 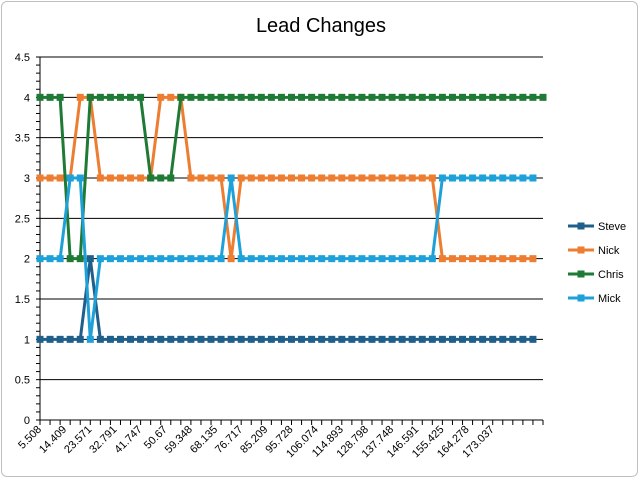 I want to click on legend-label: Mick, so click(x=609, y=299).